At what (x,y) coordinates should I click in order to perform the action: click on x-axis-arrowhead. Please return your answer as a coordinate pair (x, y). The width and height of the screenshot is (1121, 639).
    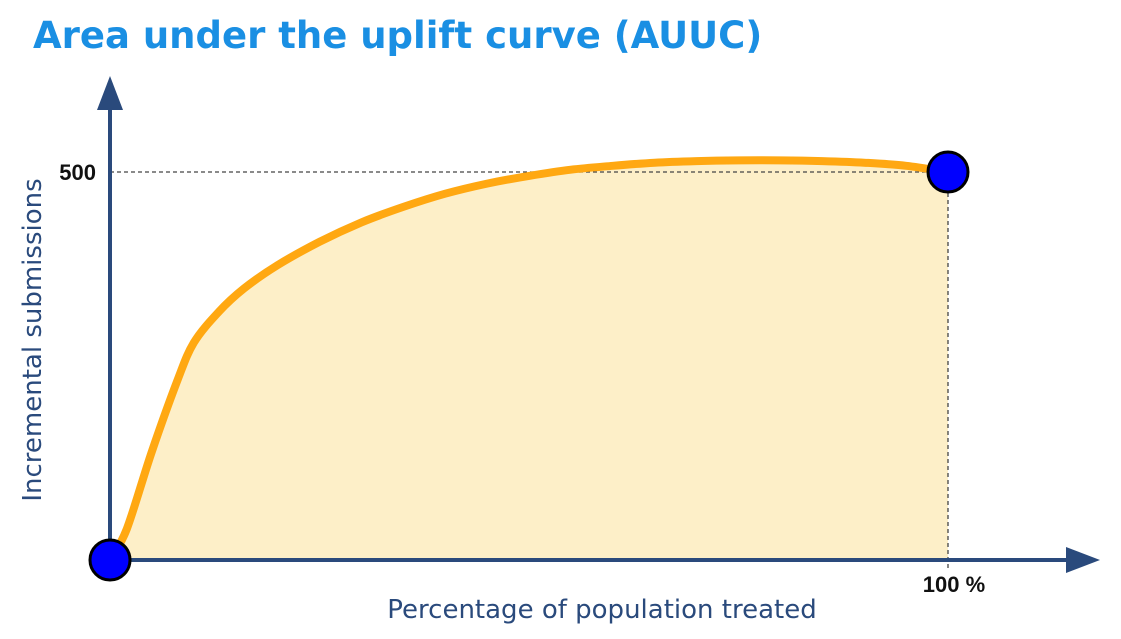
    Looking at the image, I should click on (1083, 560).